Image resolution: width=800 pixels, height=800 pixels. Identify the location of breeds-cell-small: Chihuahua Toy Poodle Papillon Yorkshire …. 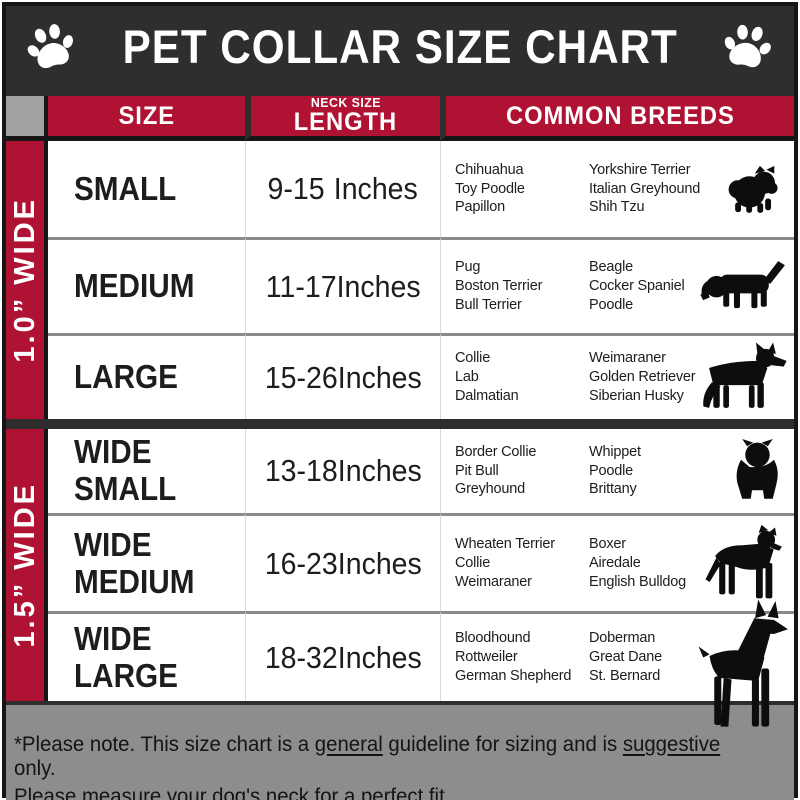
(617, 189).